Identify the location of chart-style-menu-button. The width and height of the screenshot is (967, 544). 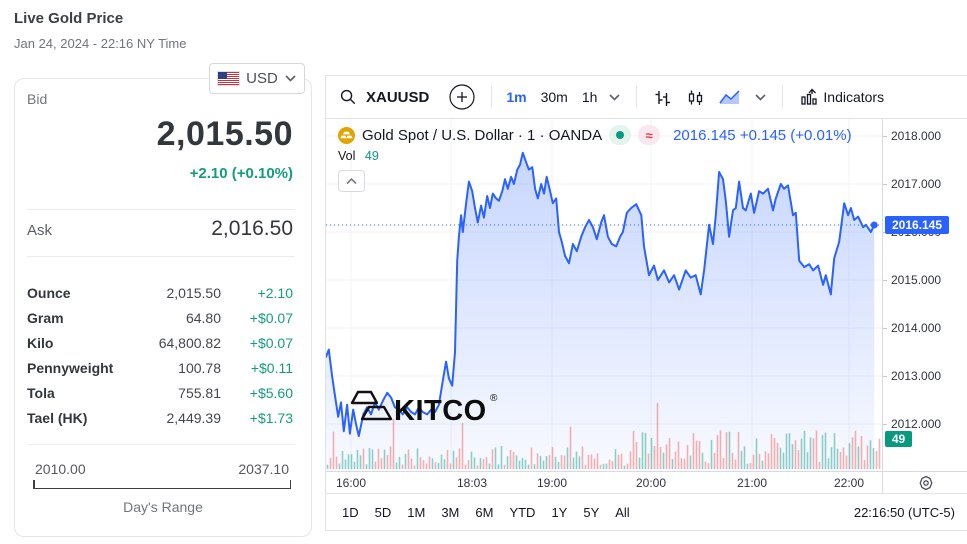
(760, 97).